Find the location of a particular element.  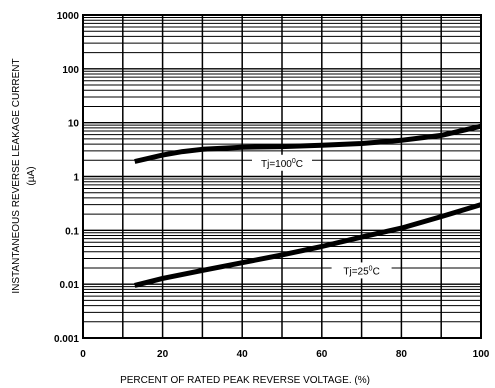

x-tick-label: 80 is located at coordinates (402, 354).